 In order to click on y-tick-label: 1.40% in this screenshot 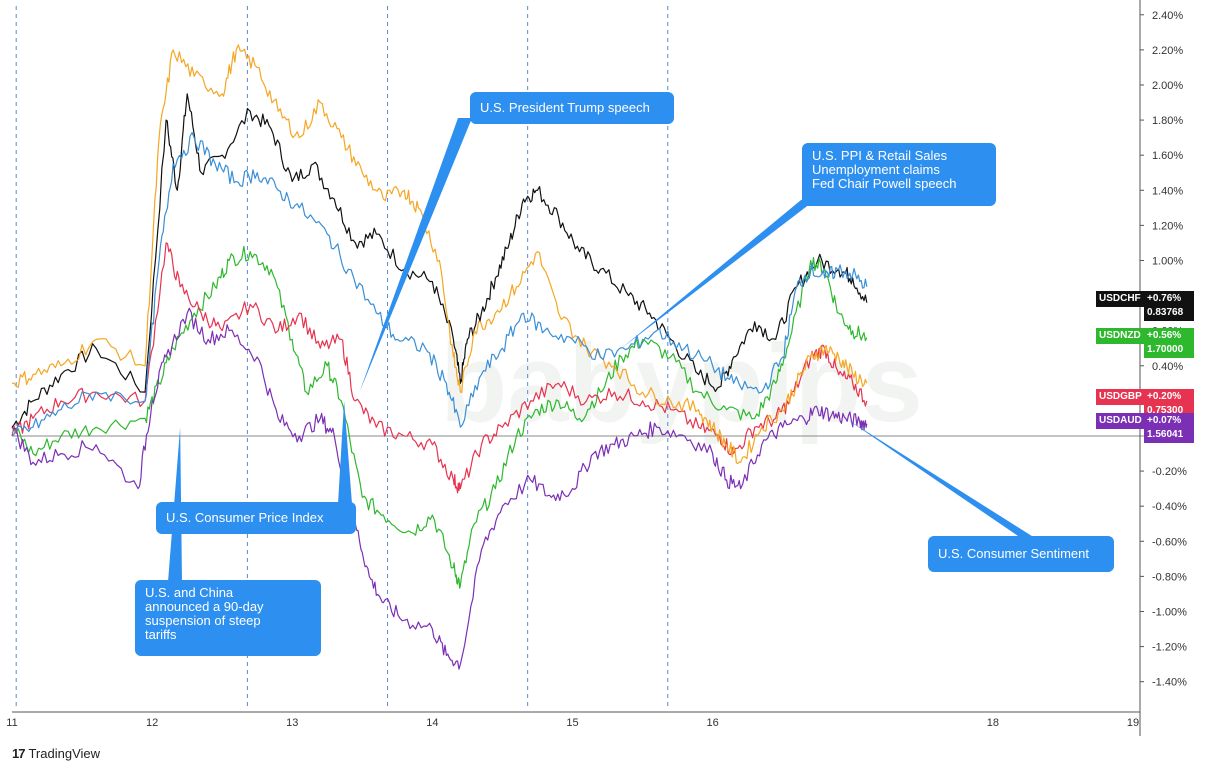, I will do `click(1167, 191)`.